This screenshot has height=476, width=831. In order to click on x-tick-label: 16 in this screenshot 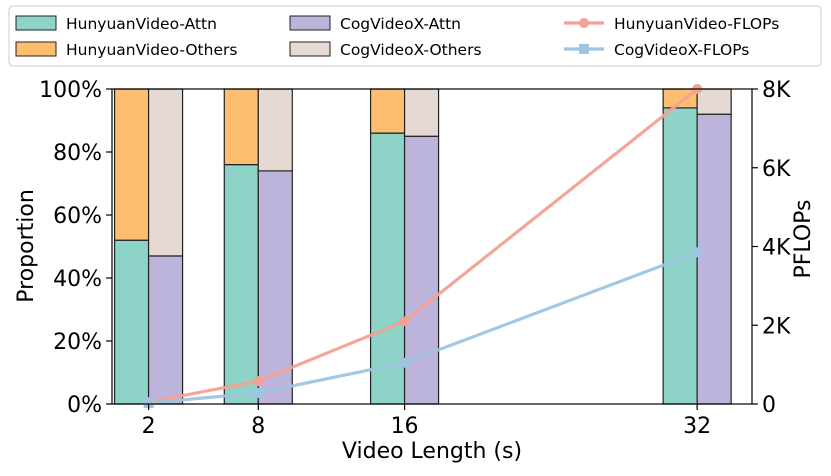, I will do `click(405, 426)`.